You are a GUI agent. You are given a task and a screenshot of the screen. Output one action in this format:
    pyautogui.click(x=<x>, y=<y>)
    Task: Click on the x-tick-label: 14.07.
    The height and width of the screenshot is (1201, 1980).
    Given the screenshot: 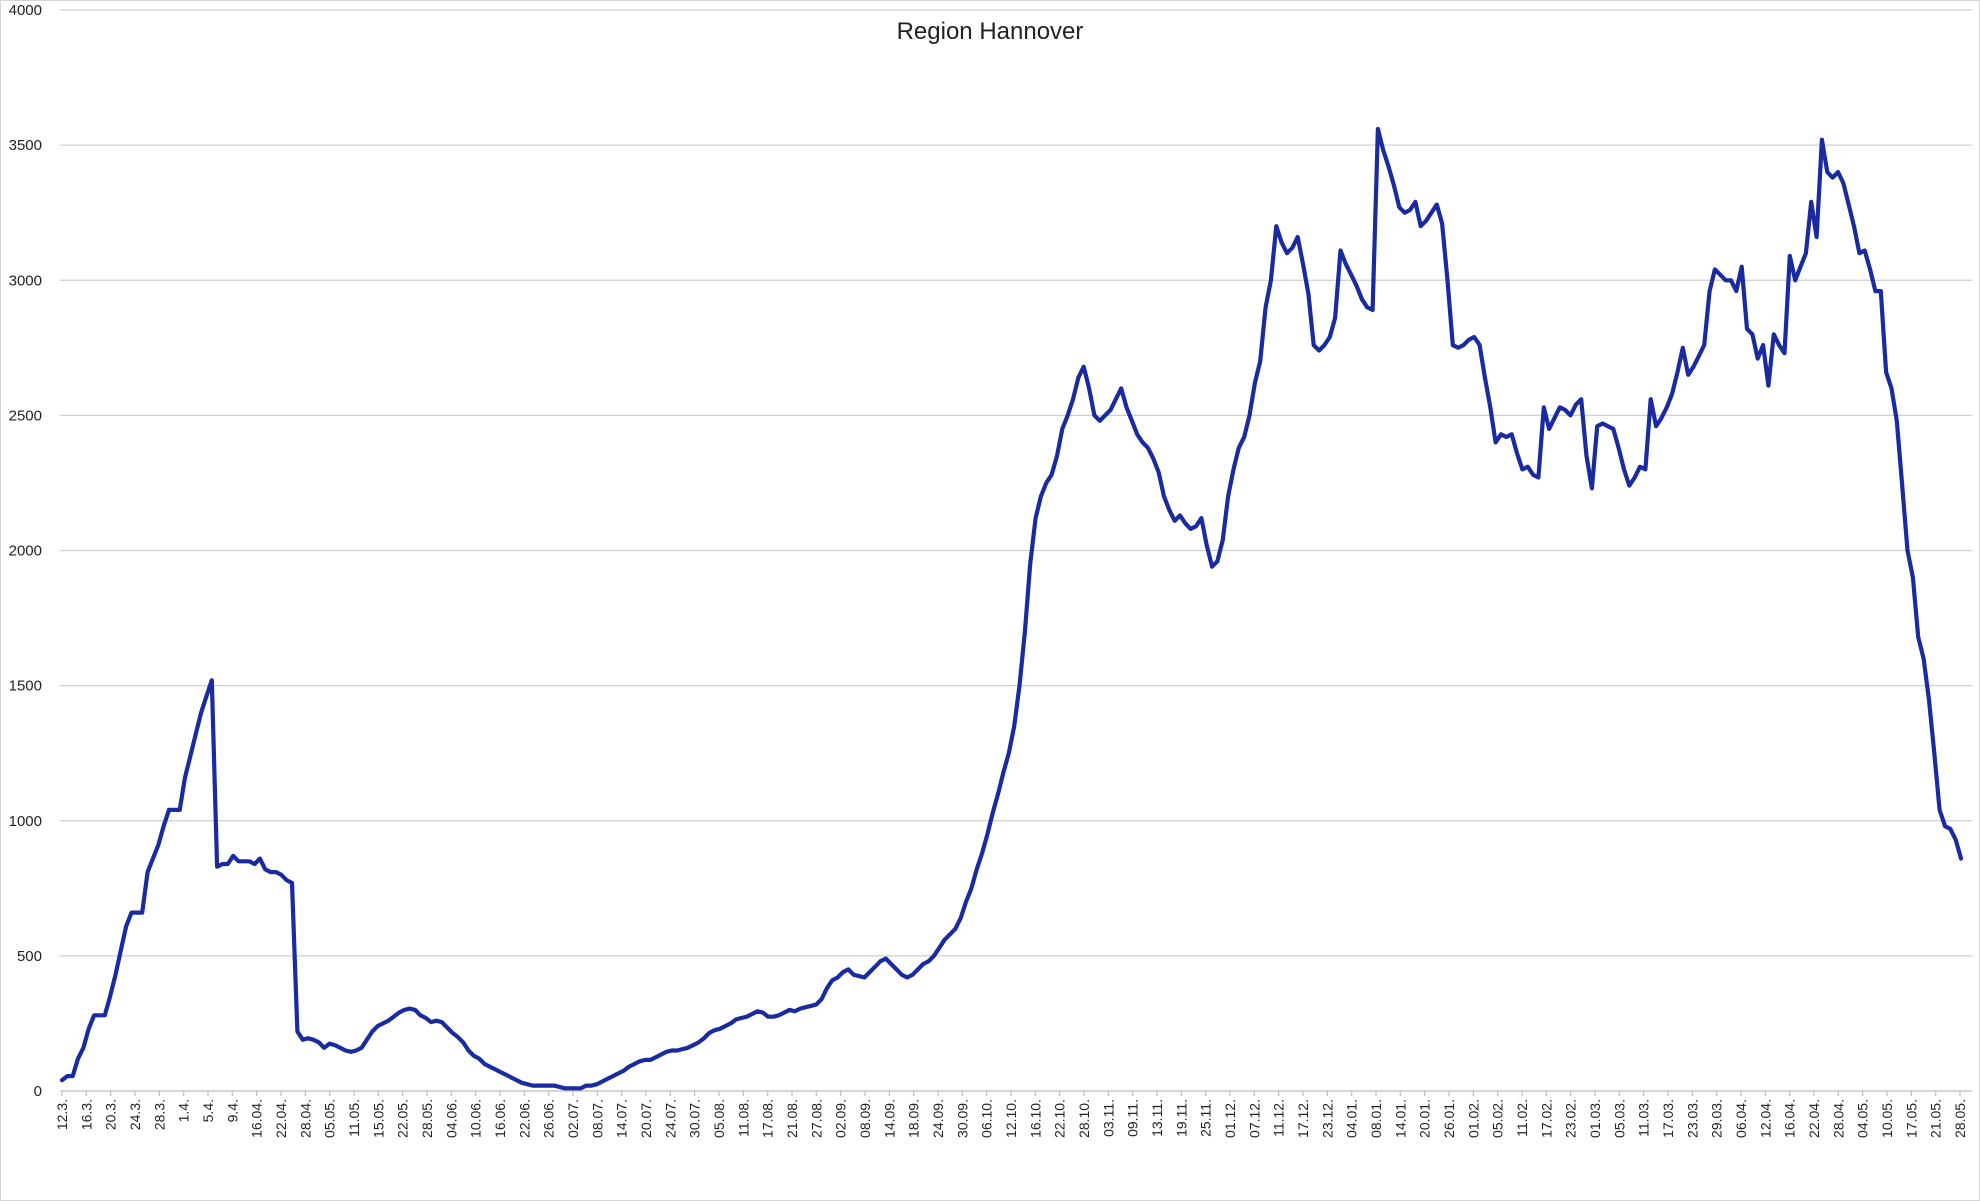 What is the action you would take?
    pyautogui.click(x=622, y=1118)
    